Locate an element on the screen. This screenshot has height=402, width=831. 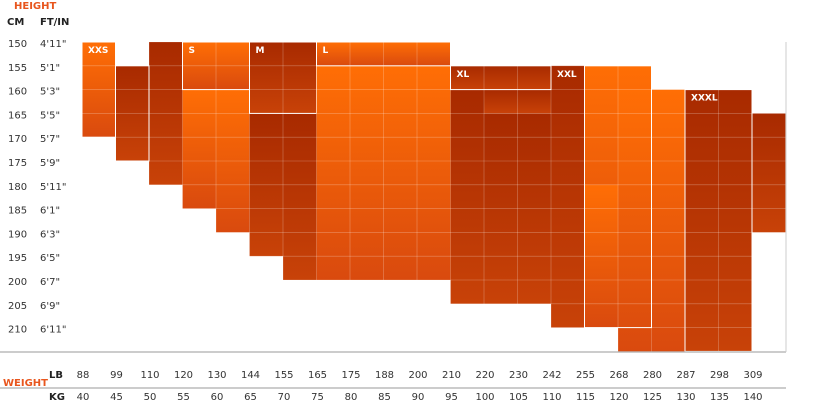
weight-lb-tick: 110 is located at coordinates (149, 375).